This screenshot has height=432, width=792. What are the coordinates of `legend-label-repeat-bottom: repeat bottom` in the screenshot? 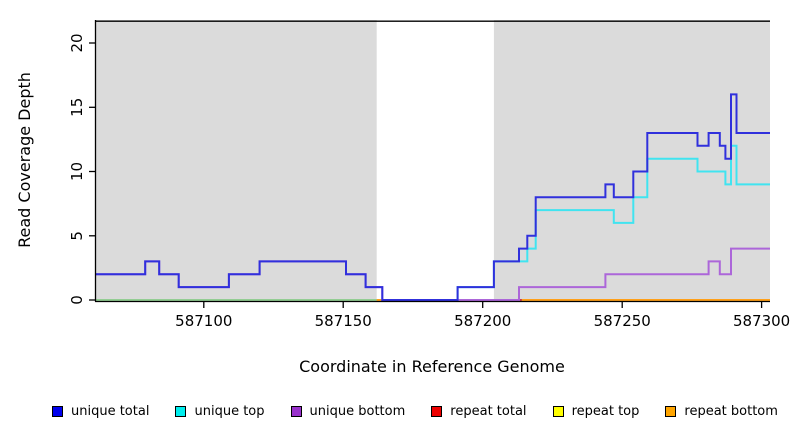 It's located at (731, 411).